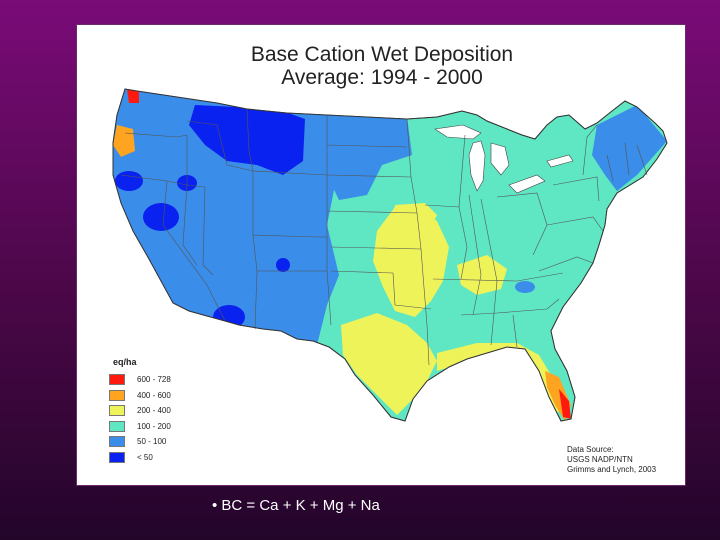  I want to click on legend-label: 600 - 728, so click(154, 380).